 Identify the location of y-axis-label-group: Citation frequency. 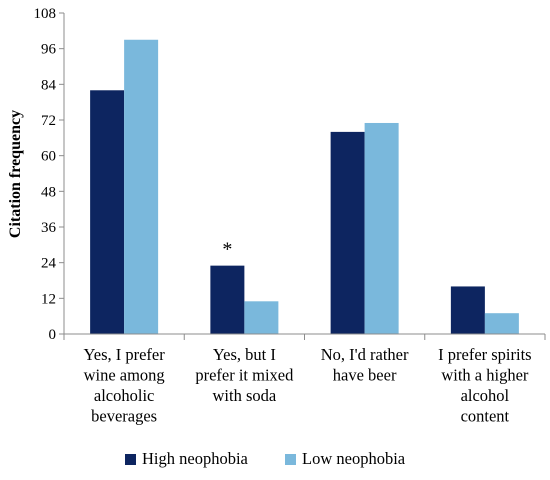
(15, 174).